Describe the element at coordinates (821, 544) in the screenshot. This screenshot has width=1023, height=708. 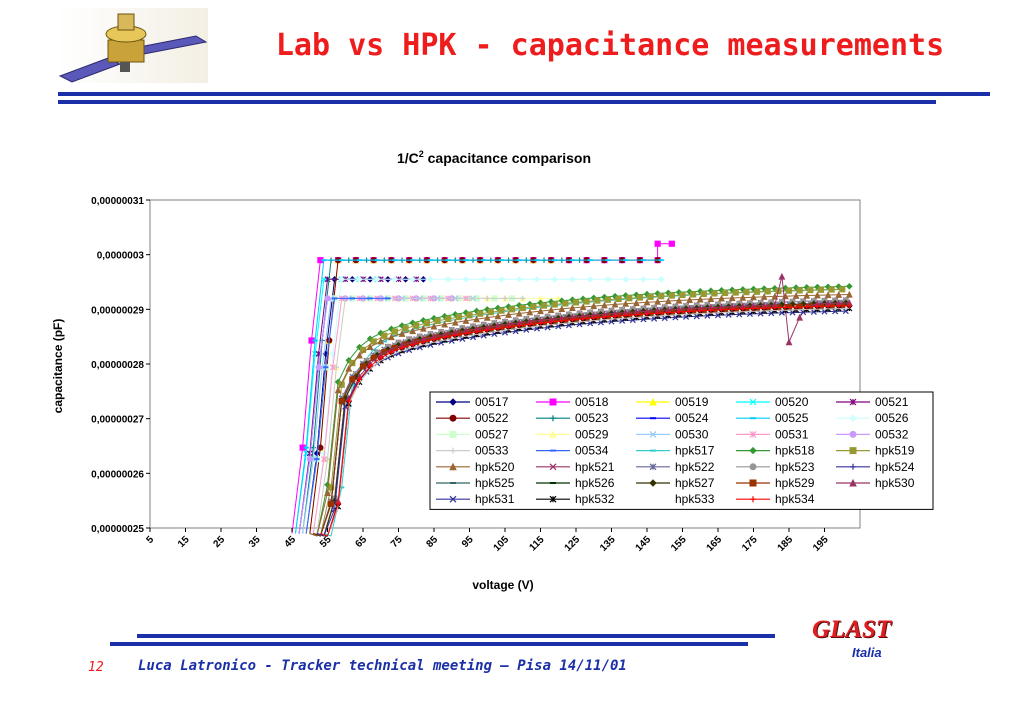
I see `x-tick-label: 195` at that location.